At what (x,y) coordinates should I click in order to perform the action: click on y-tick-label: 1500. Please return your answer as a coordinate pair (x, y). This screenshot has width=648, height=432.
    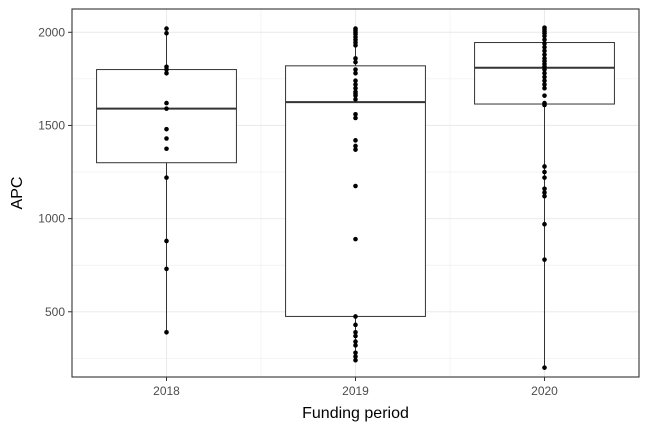
    Looking at the image, I should click on (51, 125).